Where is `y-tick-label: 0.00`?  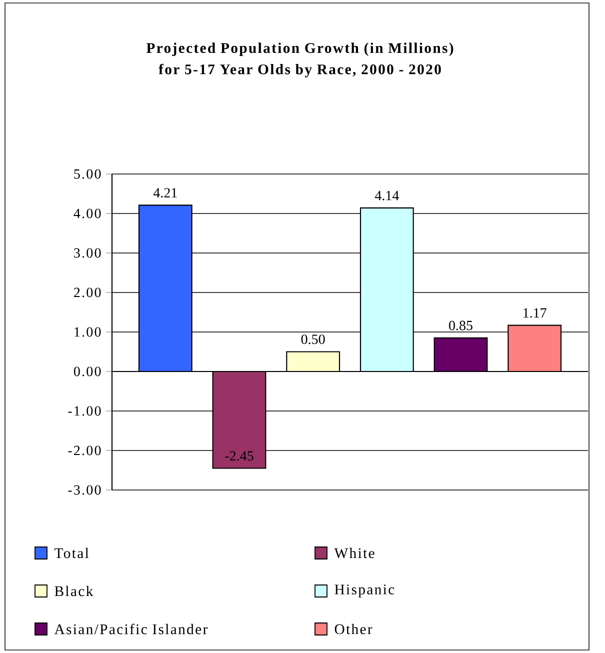
y-tick-label: 0.00 is located at coordinates (87, 371).